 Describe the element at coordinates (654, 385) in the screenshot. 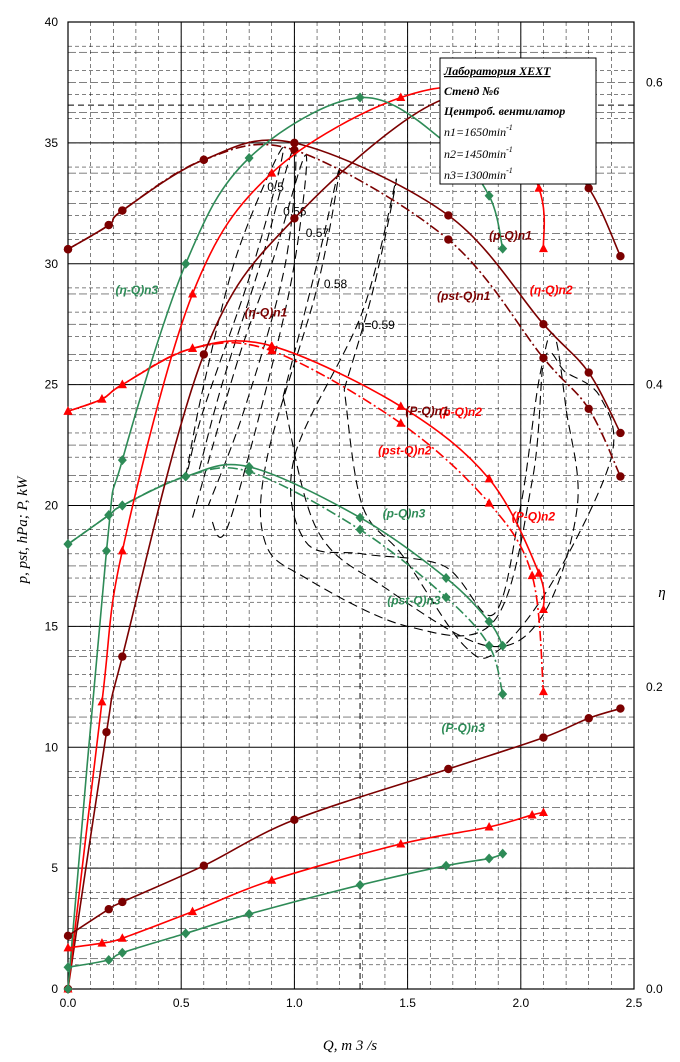

I see `y2-tick-label: 0.4` at that location.